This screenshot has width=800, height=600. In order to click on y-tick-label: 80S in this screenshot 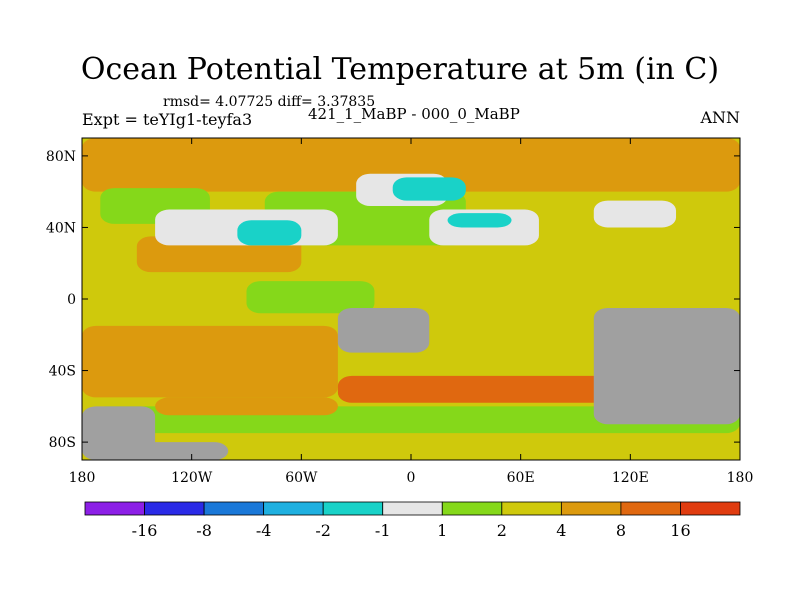, I will do `click(62, 443)`.